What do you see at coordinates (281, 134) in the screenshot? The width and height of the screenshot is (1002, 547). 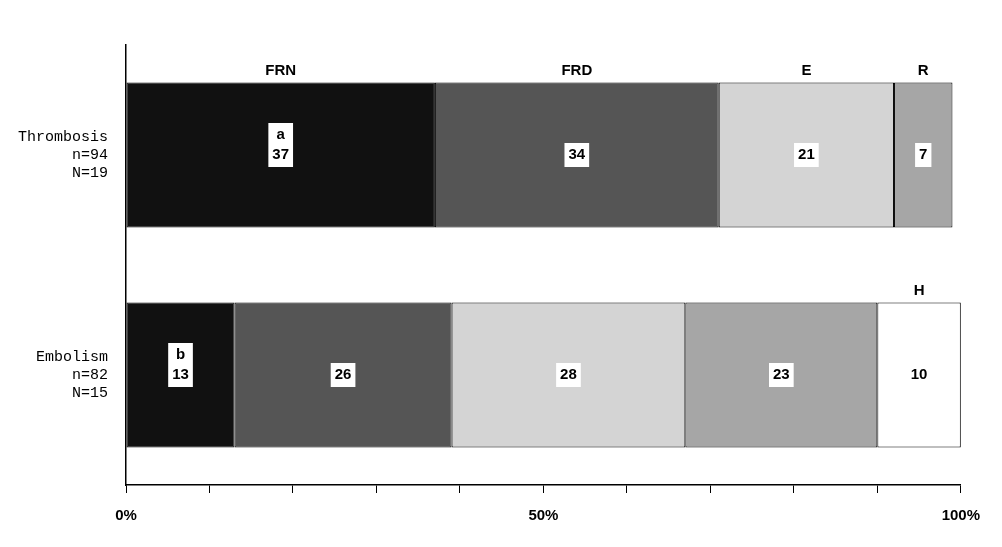 I see `annotation: a` at bounding box center [281, 134].